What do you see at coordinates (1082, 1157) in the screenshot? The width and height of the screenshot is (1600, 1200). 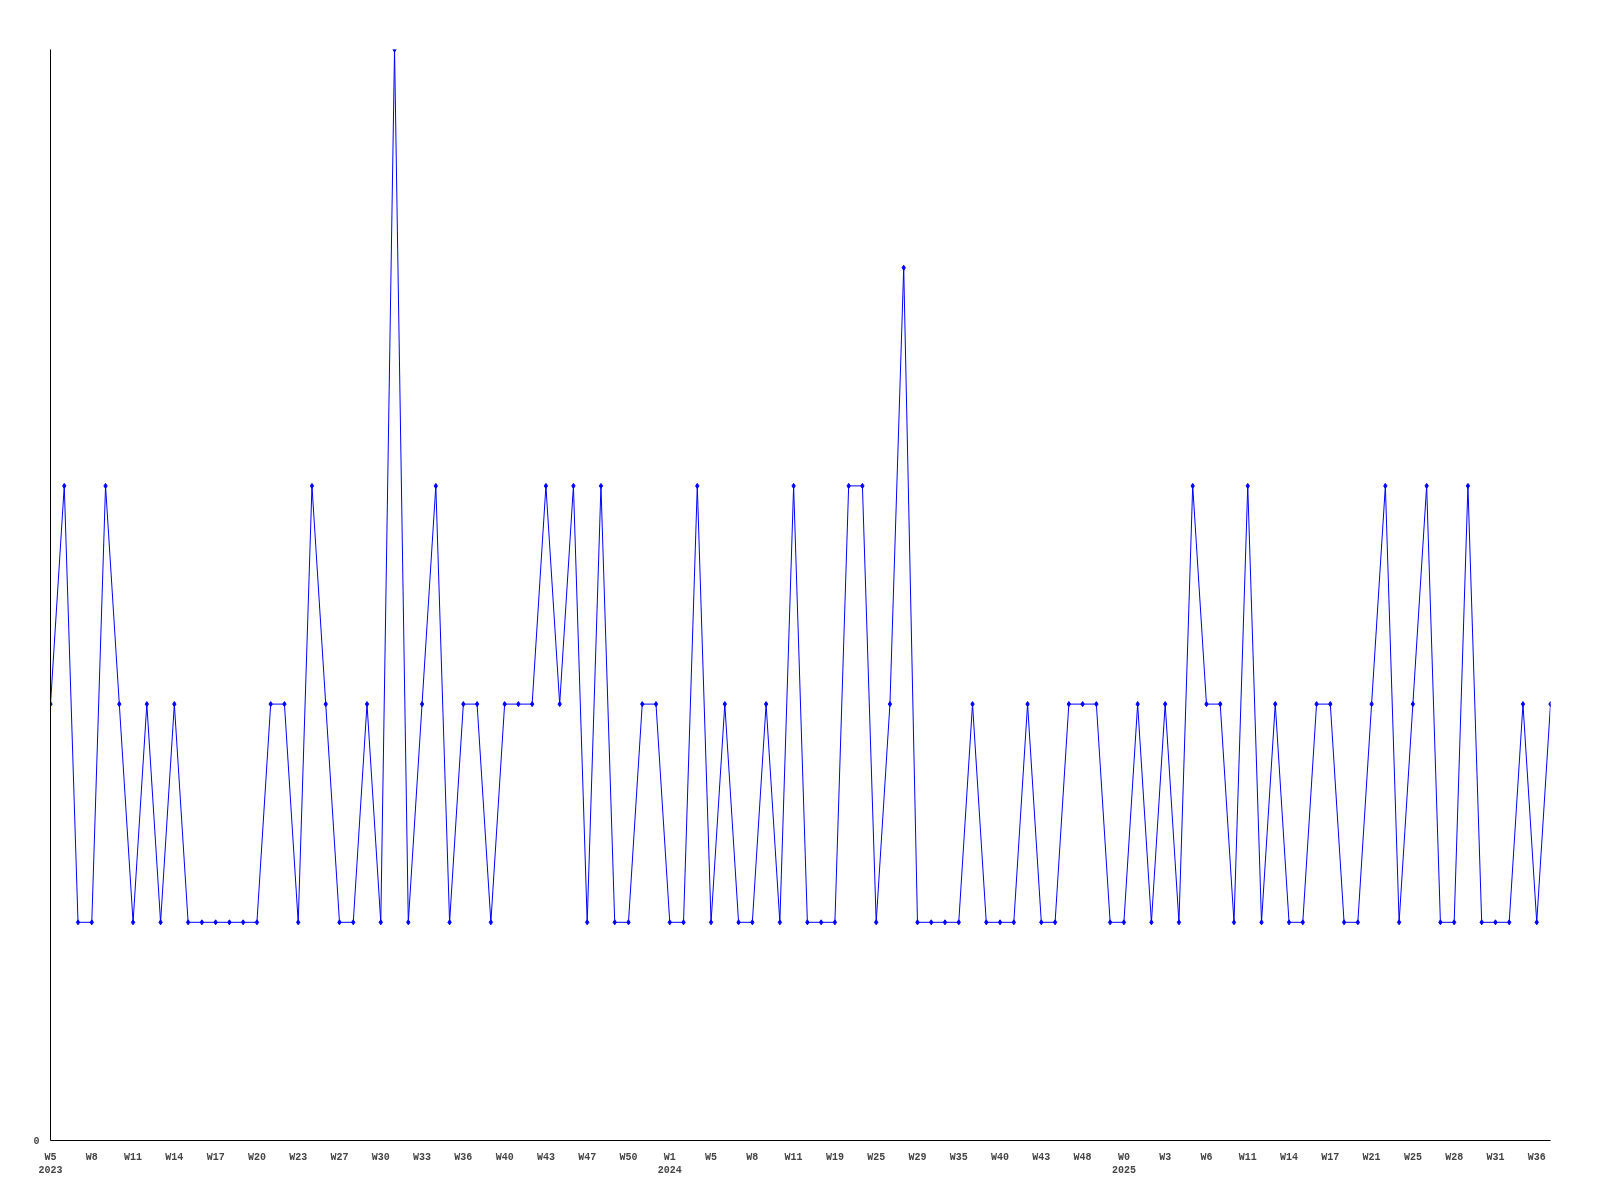 I see `x-tick-label: W48` at bounding box center [1082, 1157].